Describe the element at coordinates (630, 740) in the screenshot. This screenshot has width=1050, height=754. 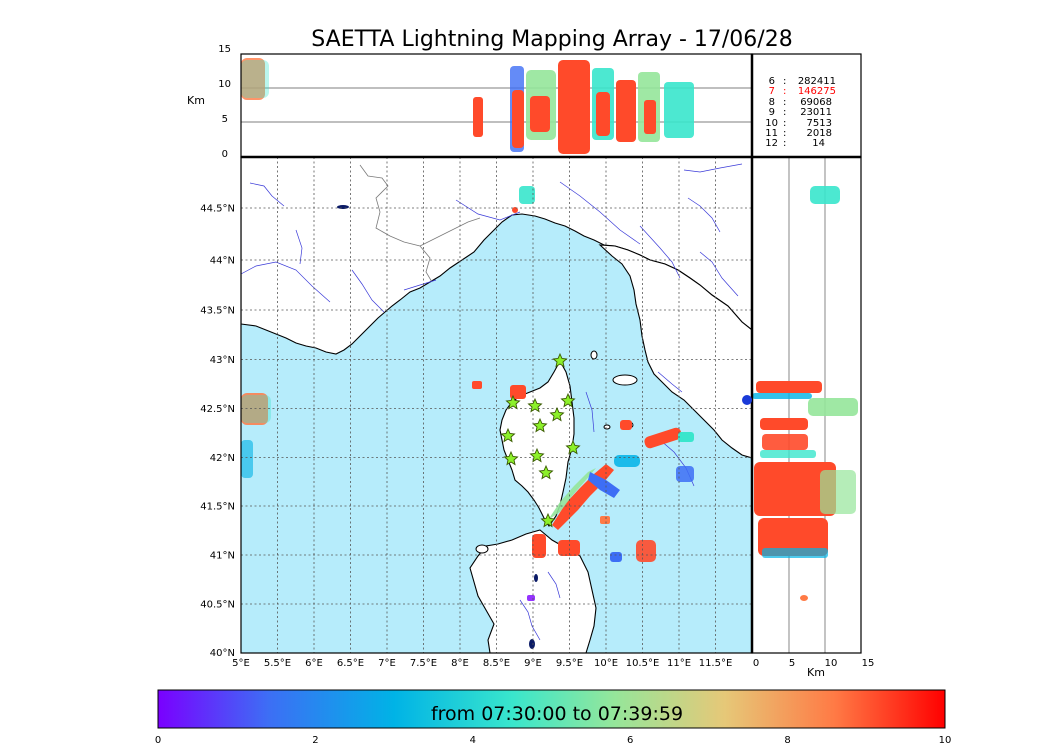
I see `colorbar-tick: 6` at that location.